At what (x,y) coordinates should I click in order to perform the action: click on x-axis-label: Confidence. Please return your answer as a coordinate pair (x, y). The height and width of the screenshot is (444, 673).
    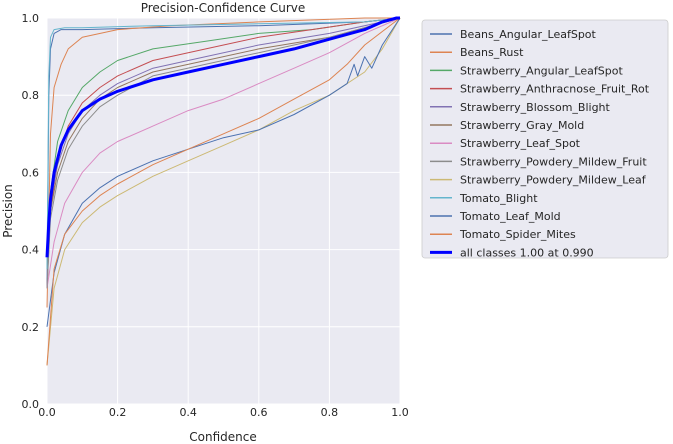
    Looking at the image, I should click on (222, 437).